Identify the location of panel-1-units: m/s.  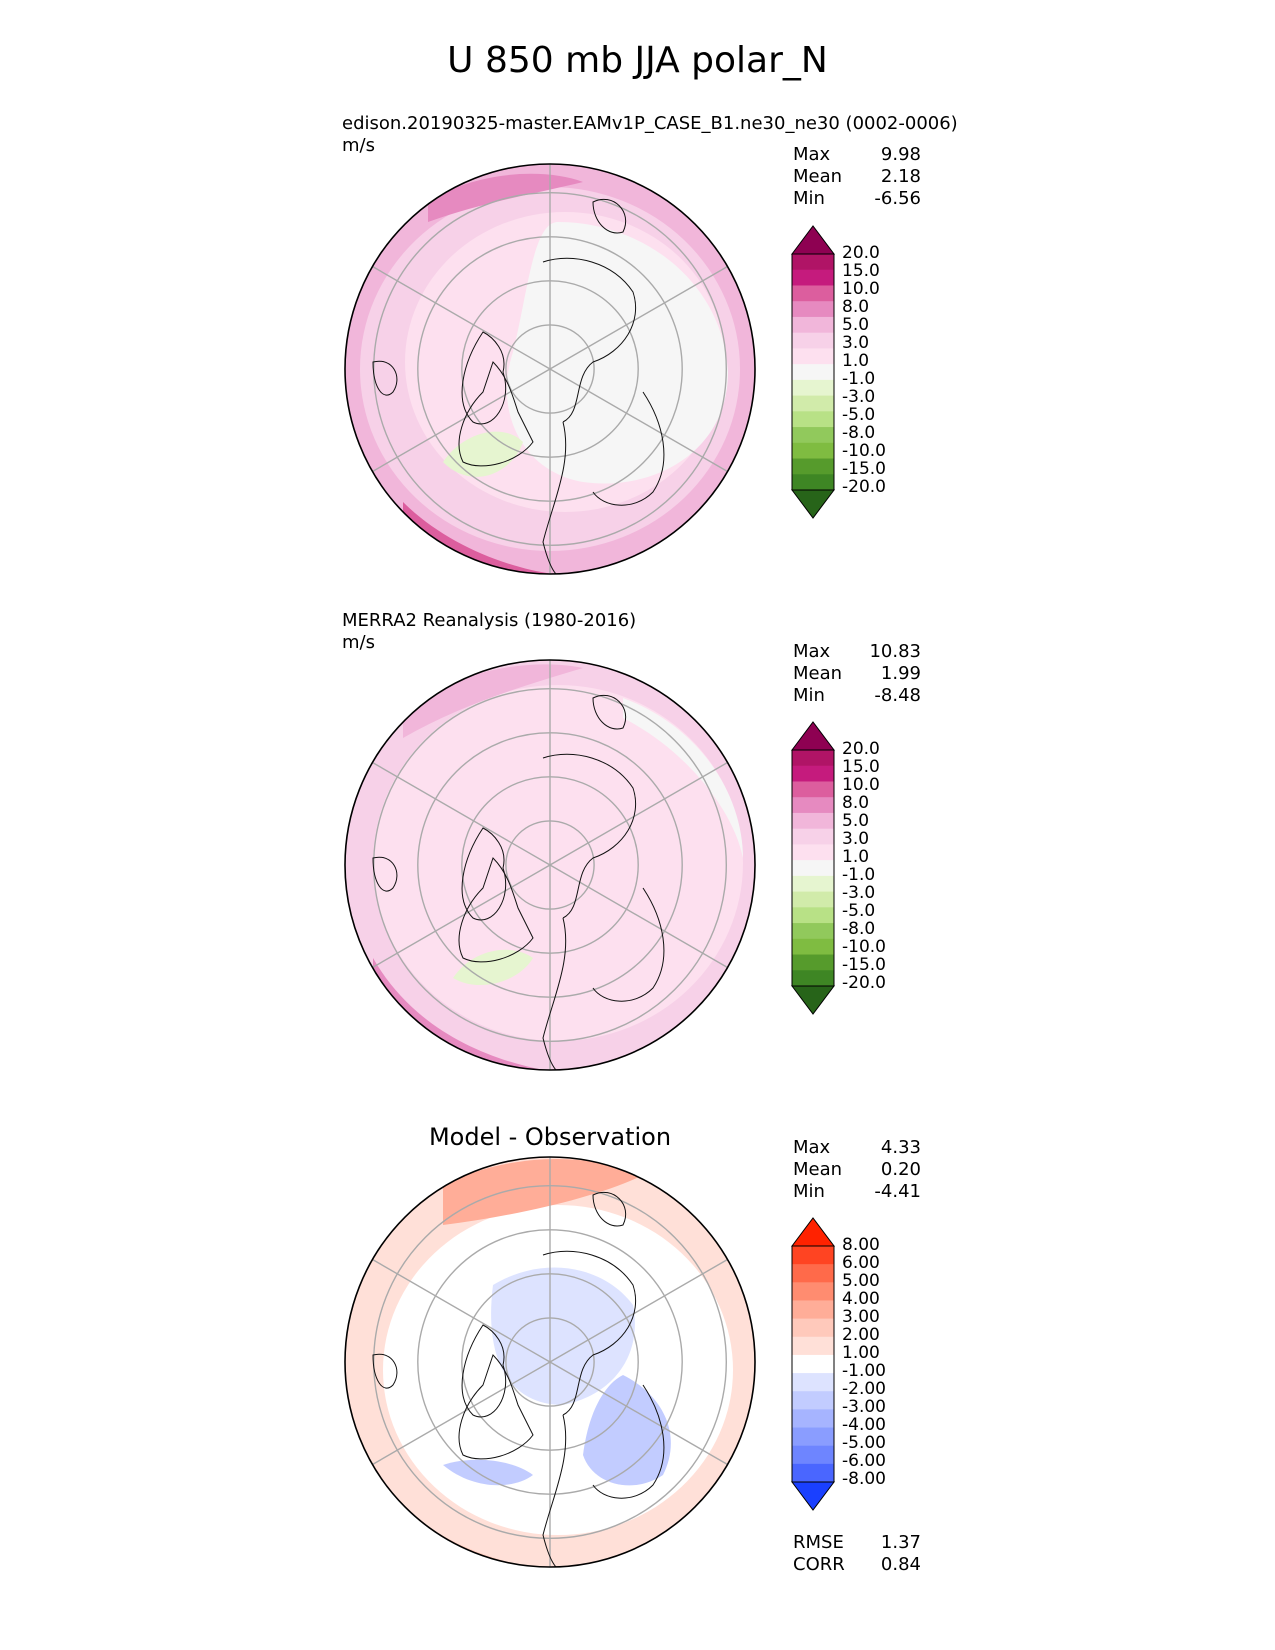
(358, 145).